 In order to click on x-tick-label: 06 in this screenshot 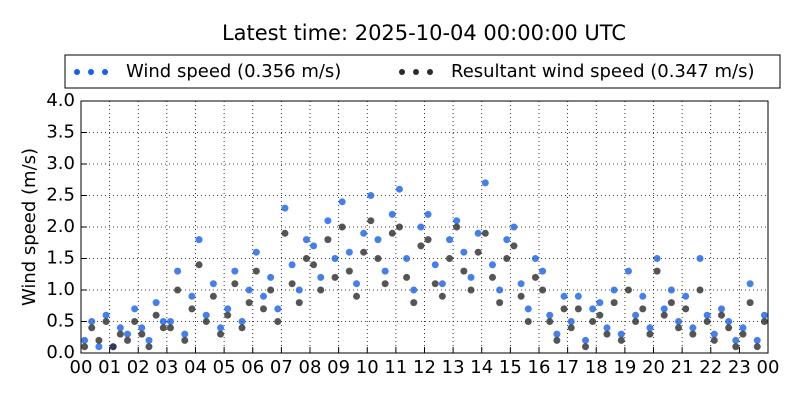, I will do `click(252, 367)`.